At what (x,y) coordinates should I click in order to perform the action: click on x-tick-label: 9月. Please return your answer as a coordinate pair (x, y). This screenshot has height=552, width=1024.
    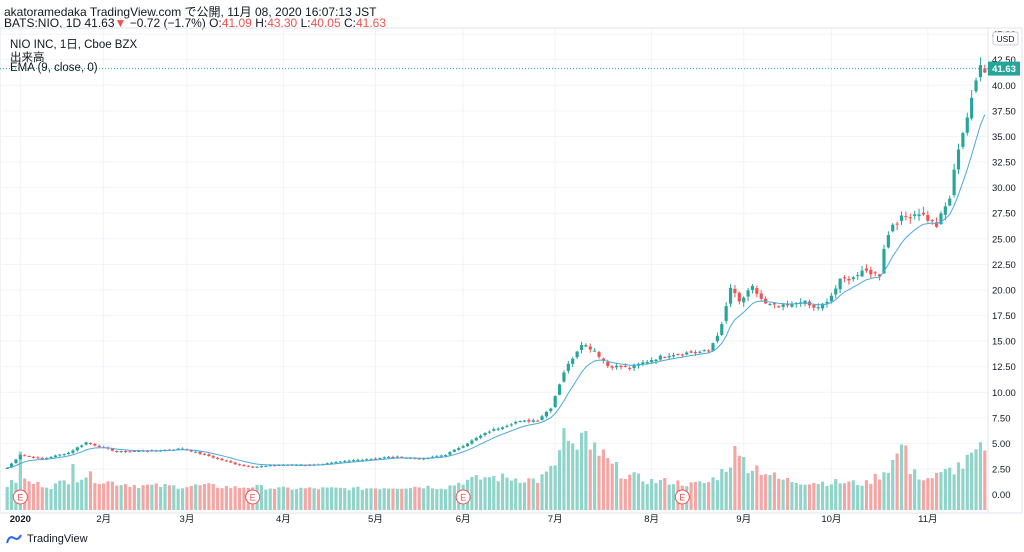
    Looking at the image, I should click on (743, 519).